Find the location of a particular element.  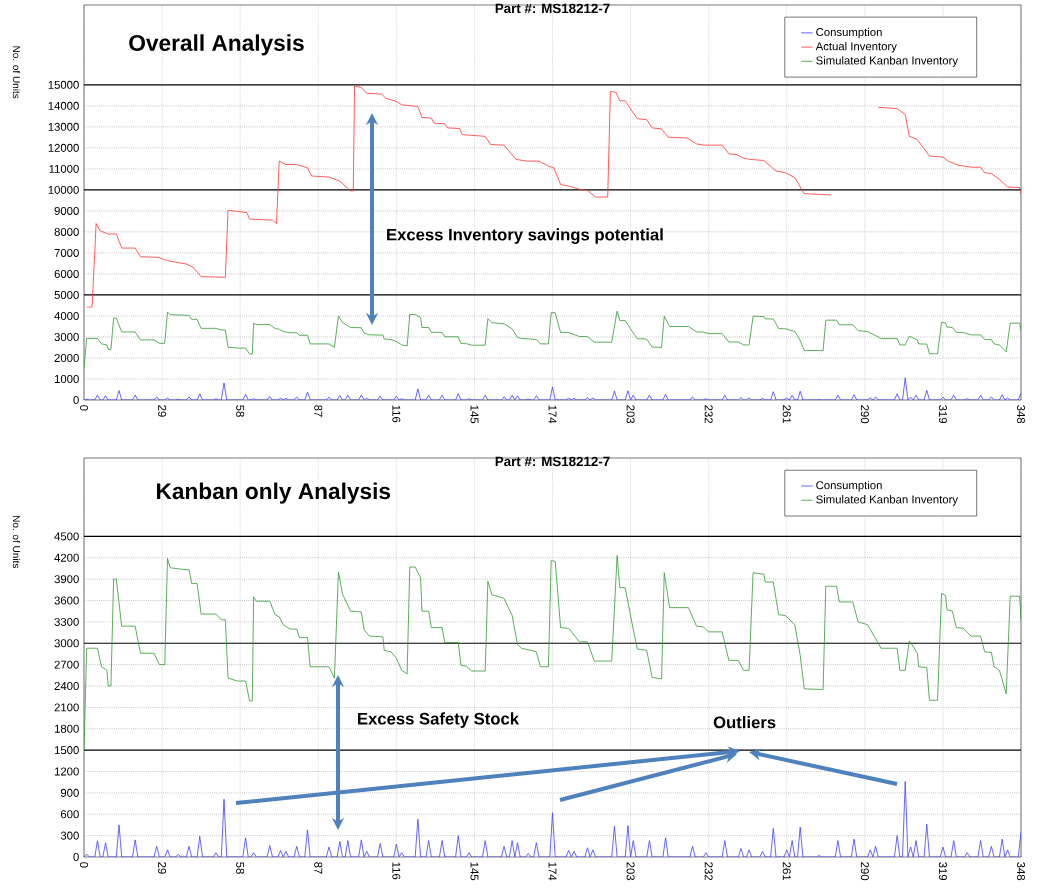

y-tick-label: 15000 is located at coordinates (63, 84).